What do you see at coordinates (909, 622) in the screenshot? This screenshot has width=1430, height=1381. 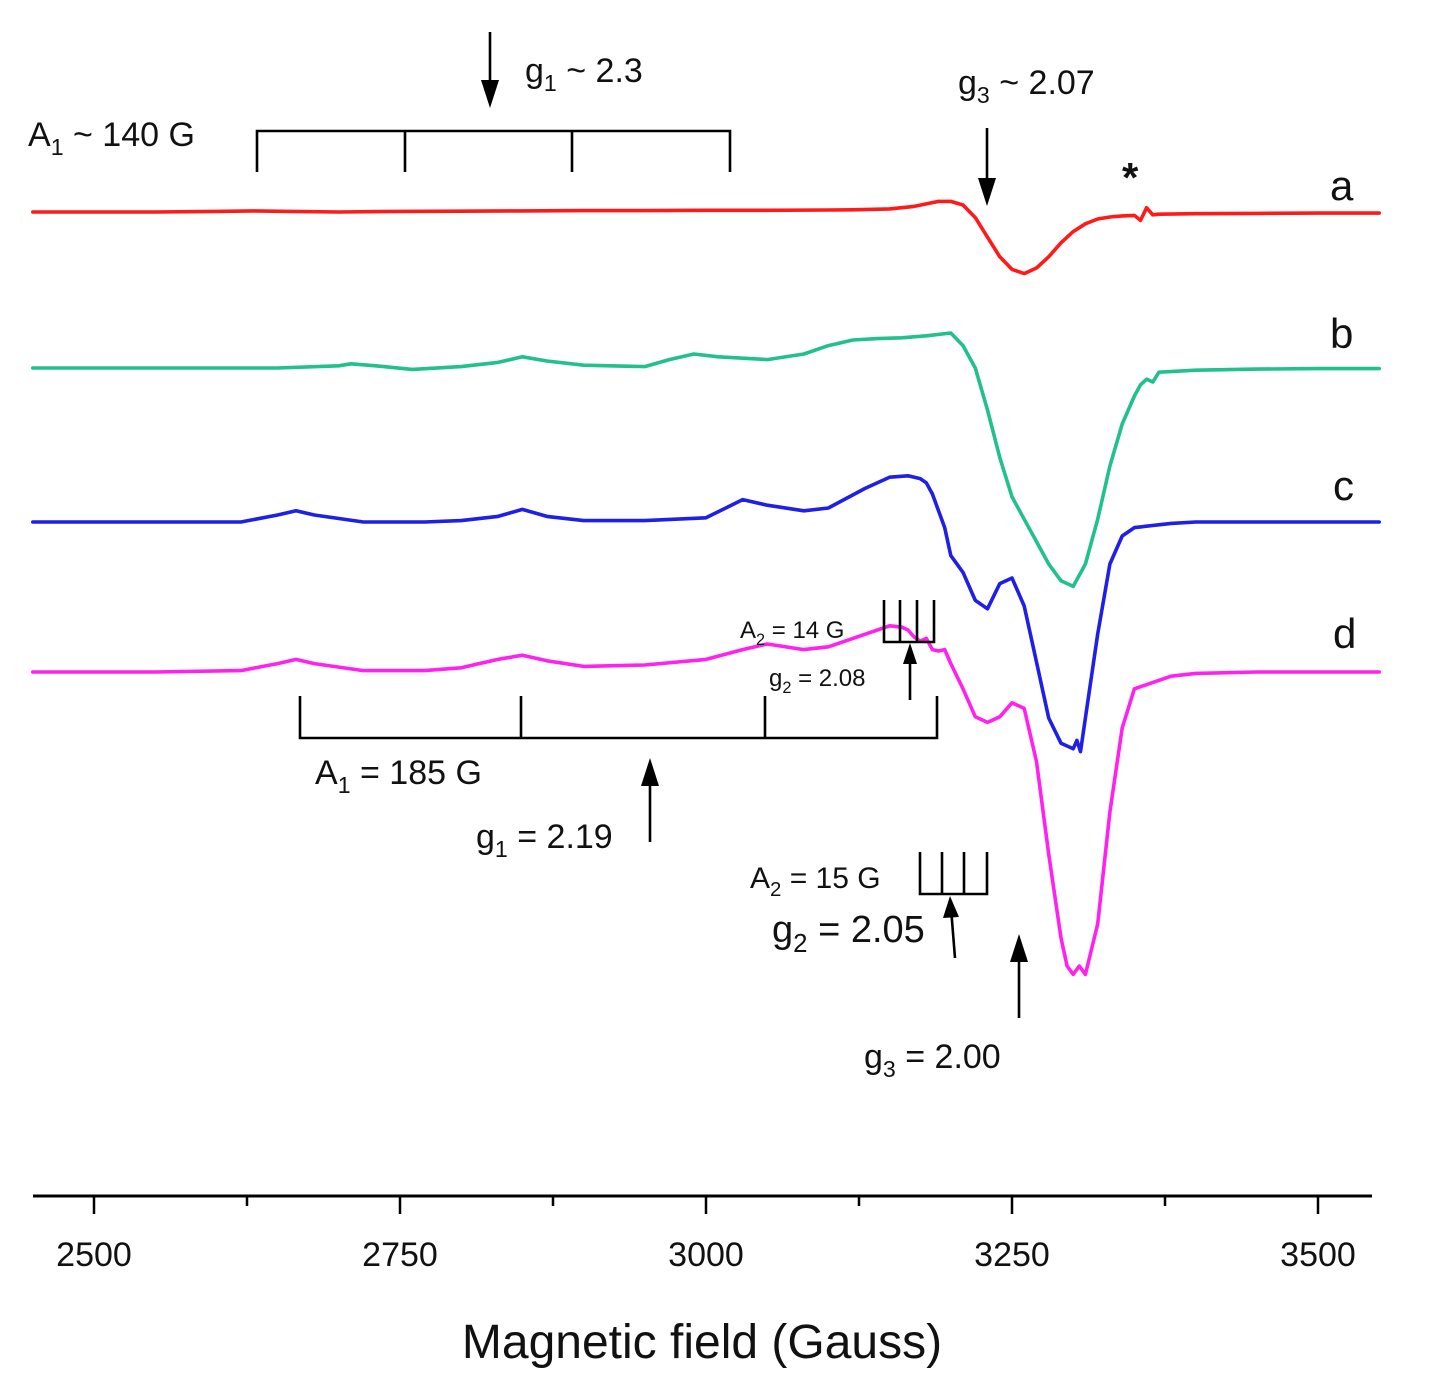 I see `bracket-d-A2-small` at bounding box center [909, 622].